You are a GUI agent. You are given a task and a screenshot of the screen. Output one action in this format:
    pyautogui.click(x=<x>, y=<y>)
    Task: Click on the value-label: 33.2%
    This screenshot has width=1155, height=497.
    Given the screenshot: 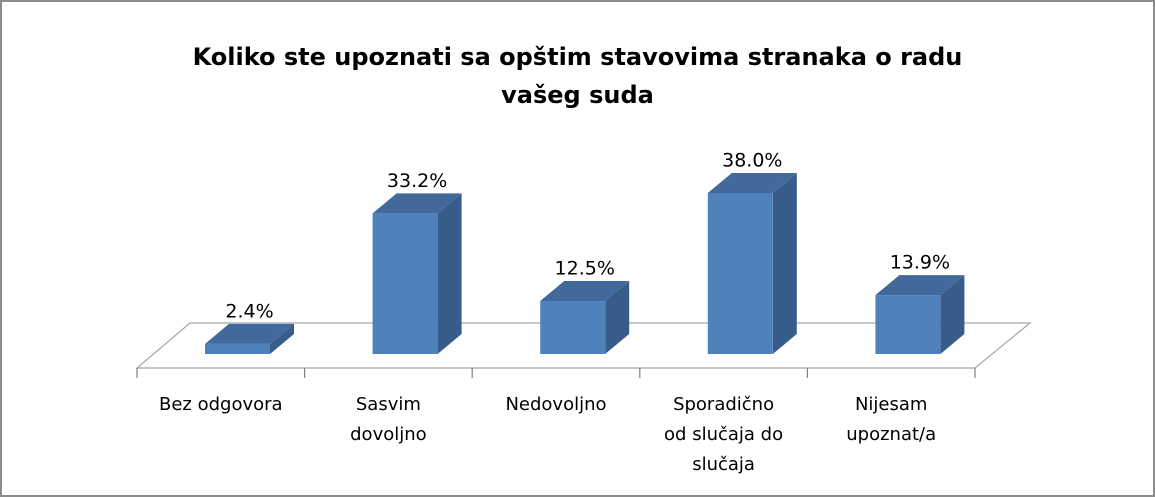 What is the action you would take?
    pyautogui.click(x=417, y=181)
    